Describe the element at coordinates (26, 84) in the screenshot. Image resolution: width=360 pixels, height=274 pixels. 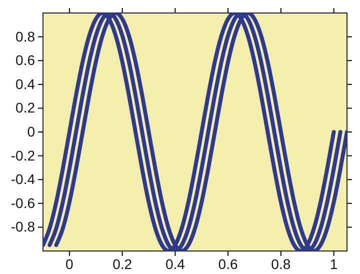
I see `y-tick-label: 0.4` at that location.